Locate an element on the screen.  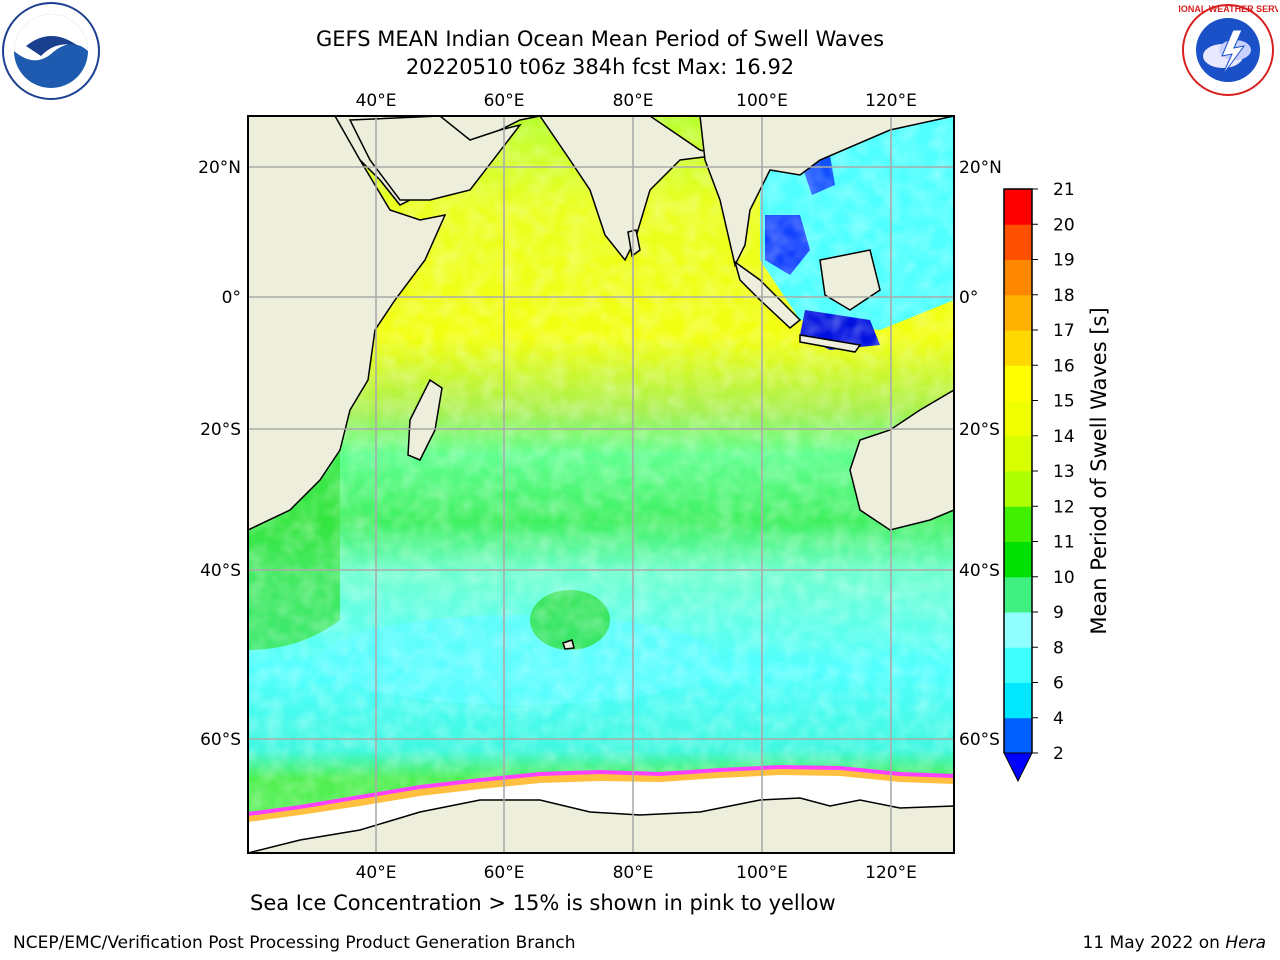
lon-tick-bottom-4: 120°E is located at coordinates (891, 873).